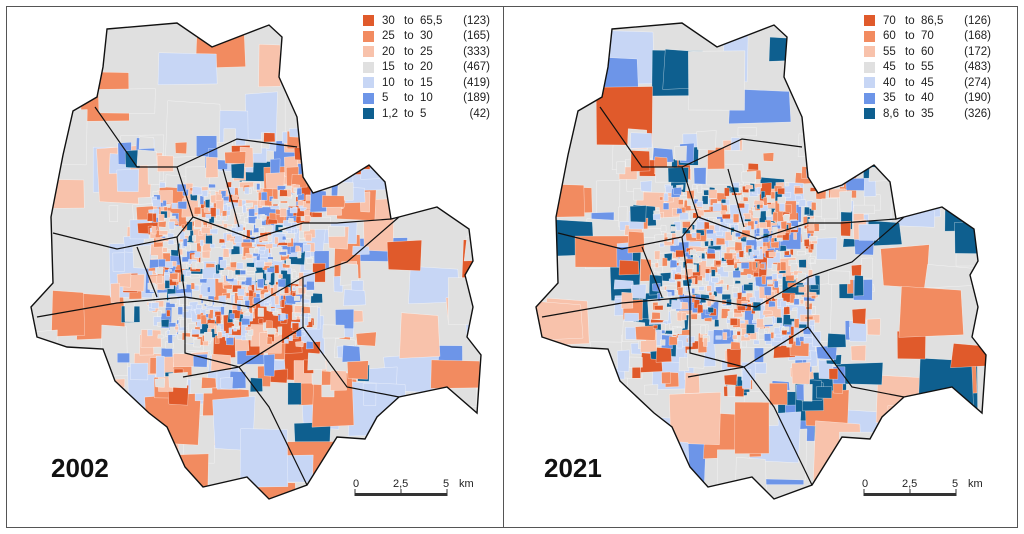  What do you see at coordinates (476, 67) in the screenshot?
I see `legend-count: (467)` at bounding box center [476, 67].